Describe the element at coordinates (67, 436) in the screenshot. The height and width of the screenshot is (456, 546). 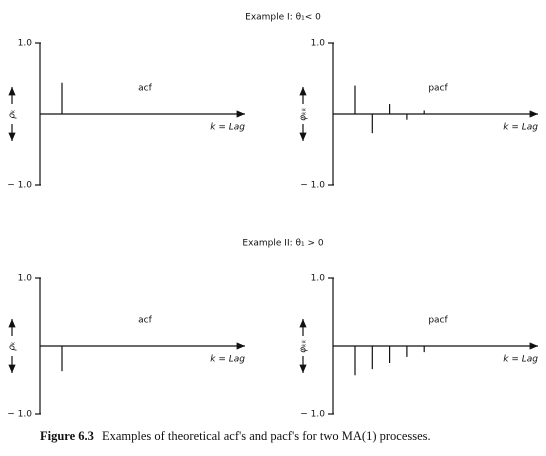
I see `caption-label: Figure 6.3` at that location.